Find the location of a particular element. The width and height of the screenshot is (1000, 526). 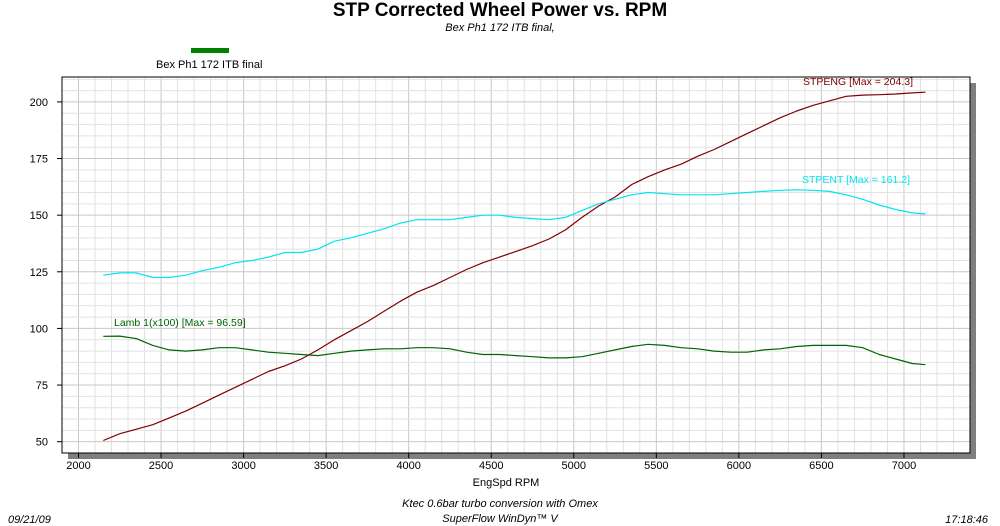

series-annotation: STPENT [Max = 161.2] is located at coordinates (856, 180).